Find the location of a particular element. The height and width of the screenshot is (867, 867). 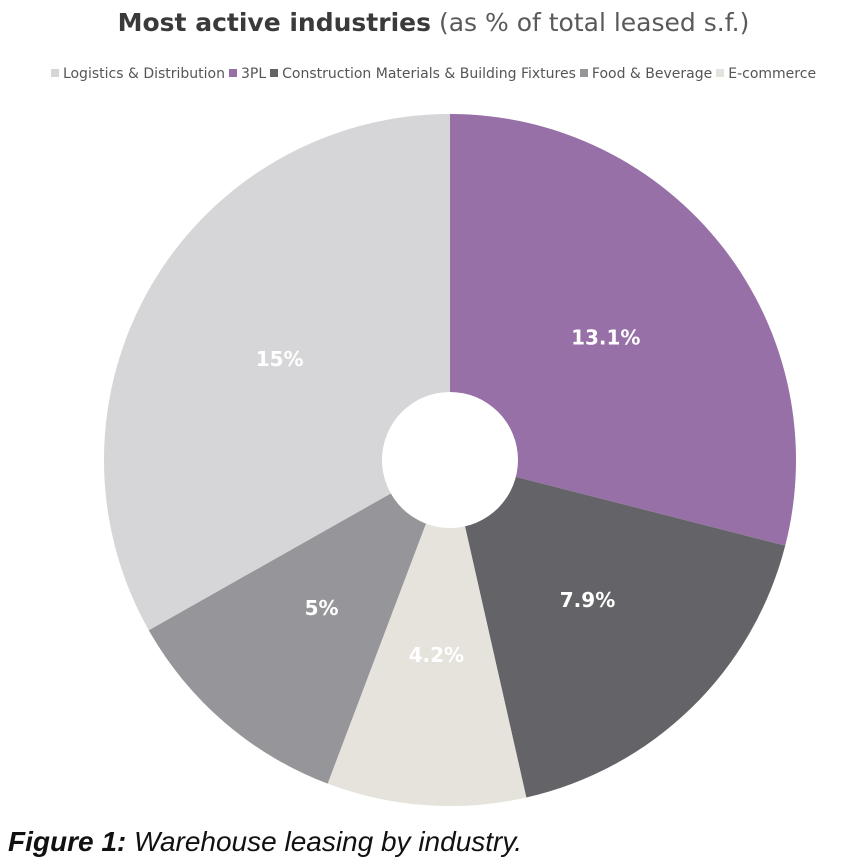

legend-label: 3PL is located at coordinates (254, 74).